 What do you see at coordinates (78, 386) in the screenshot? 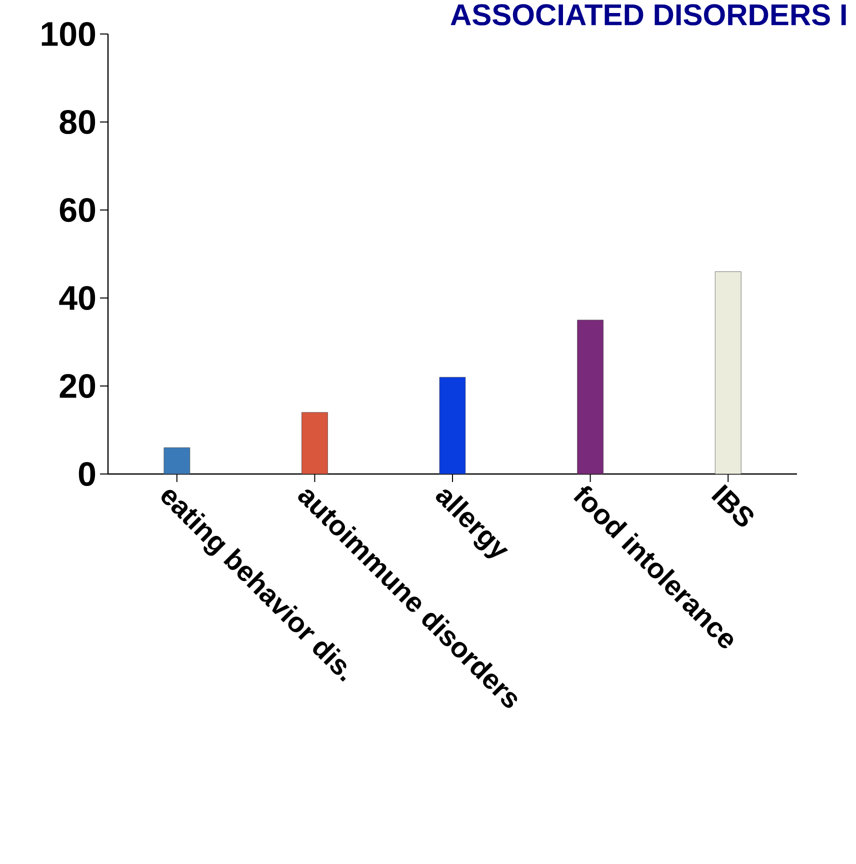
I see `y-tick-label: 20` at bounding box center [78, 386].